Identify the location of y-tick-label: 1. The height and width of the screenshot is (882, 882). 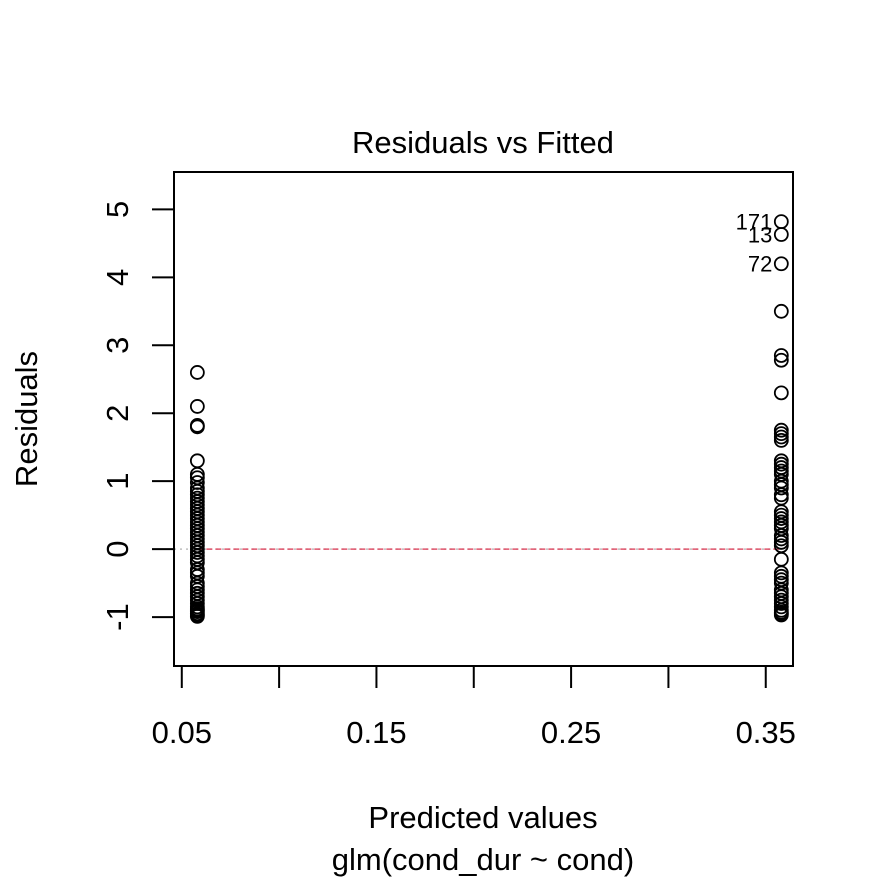
(117, 481).